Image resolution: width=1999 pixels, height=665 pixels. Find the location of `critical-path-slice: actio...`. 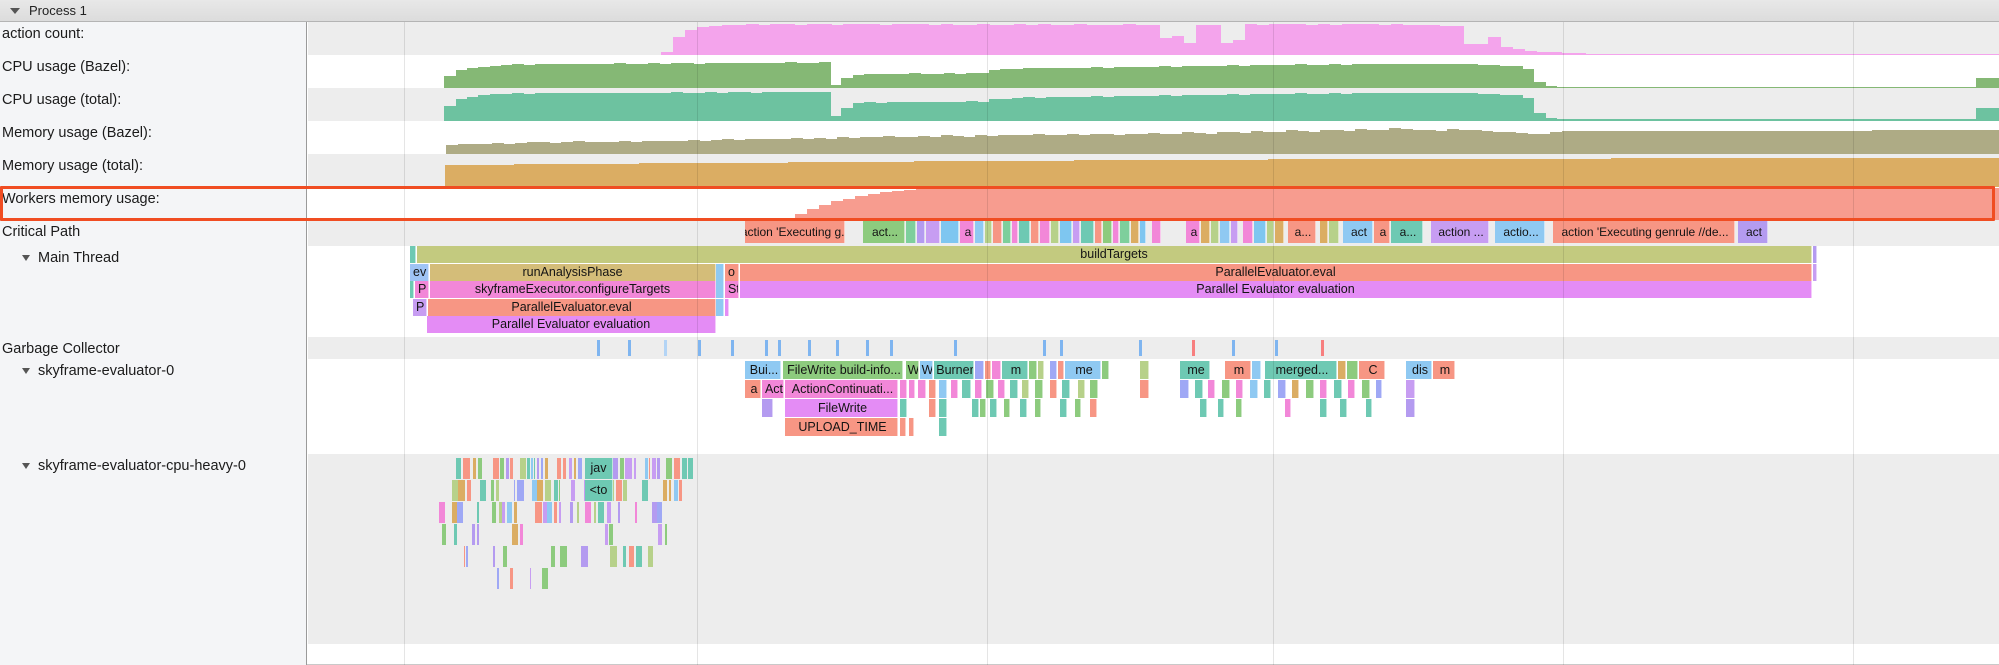

critical-path-slice: actio... is located at coordinates (1520, 232).